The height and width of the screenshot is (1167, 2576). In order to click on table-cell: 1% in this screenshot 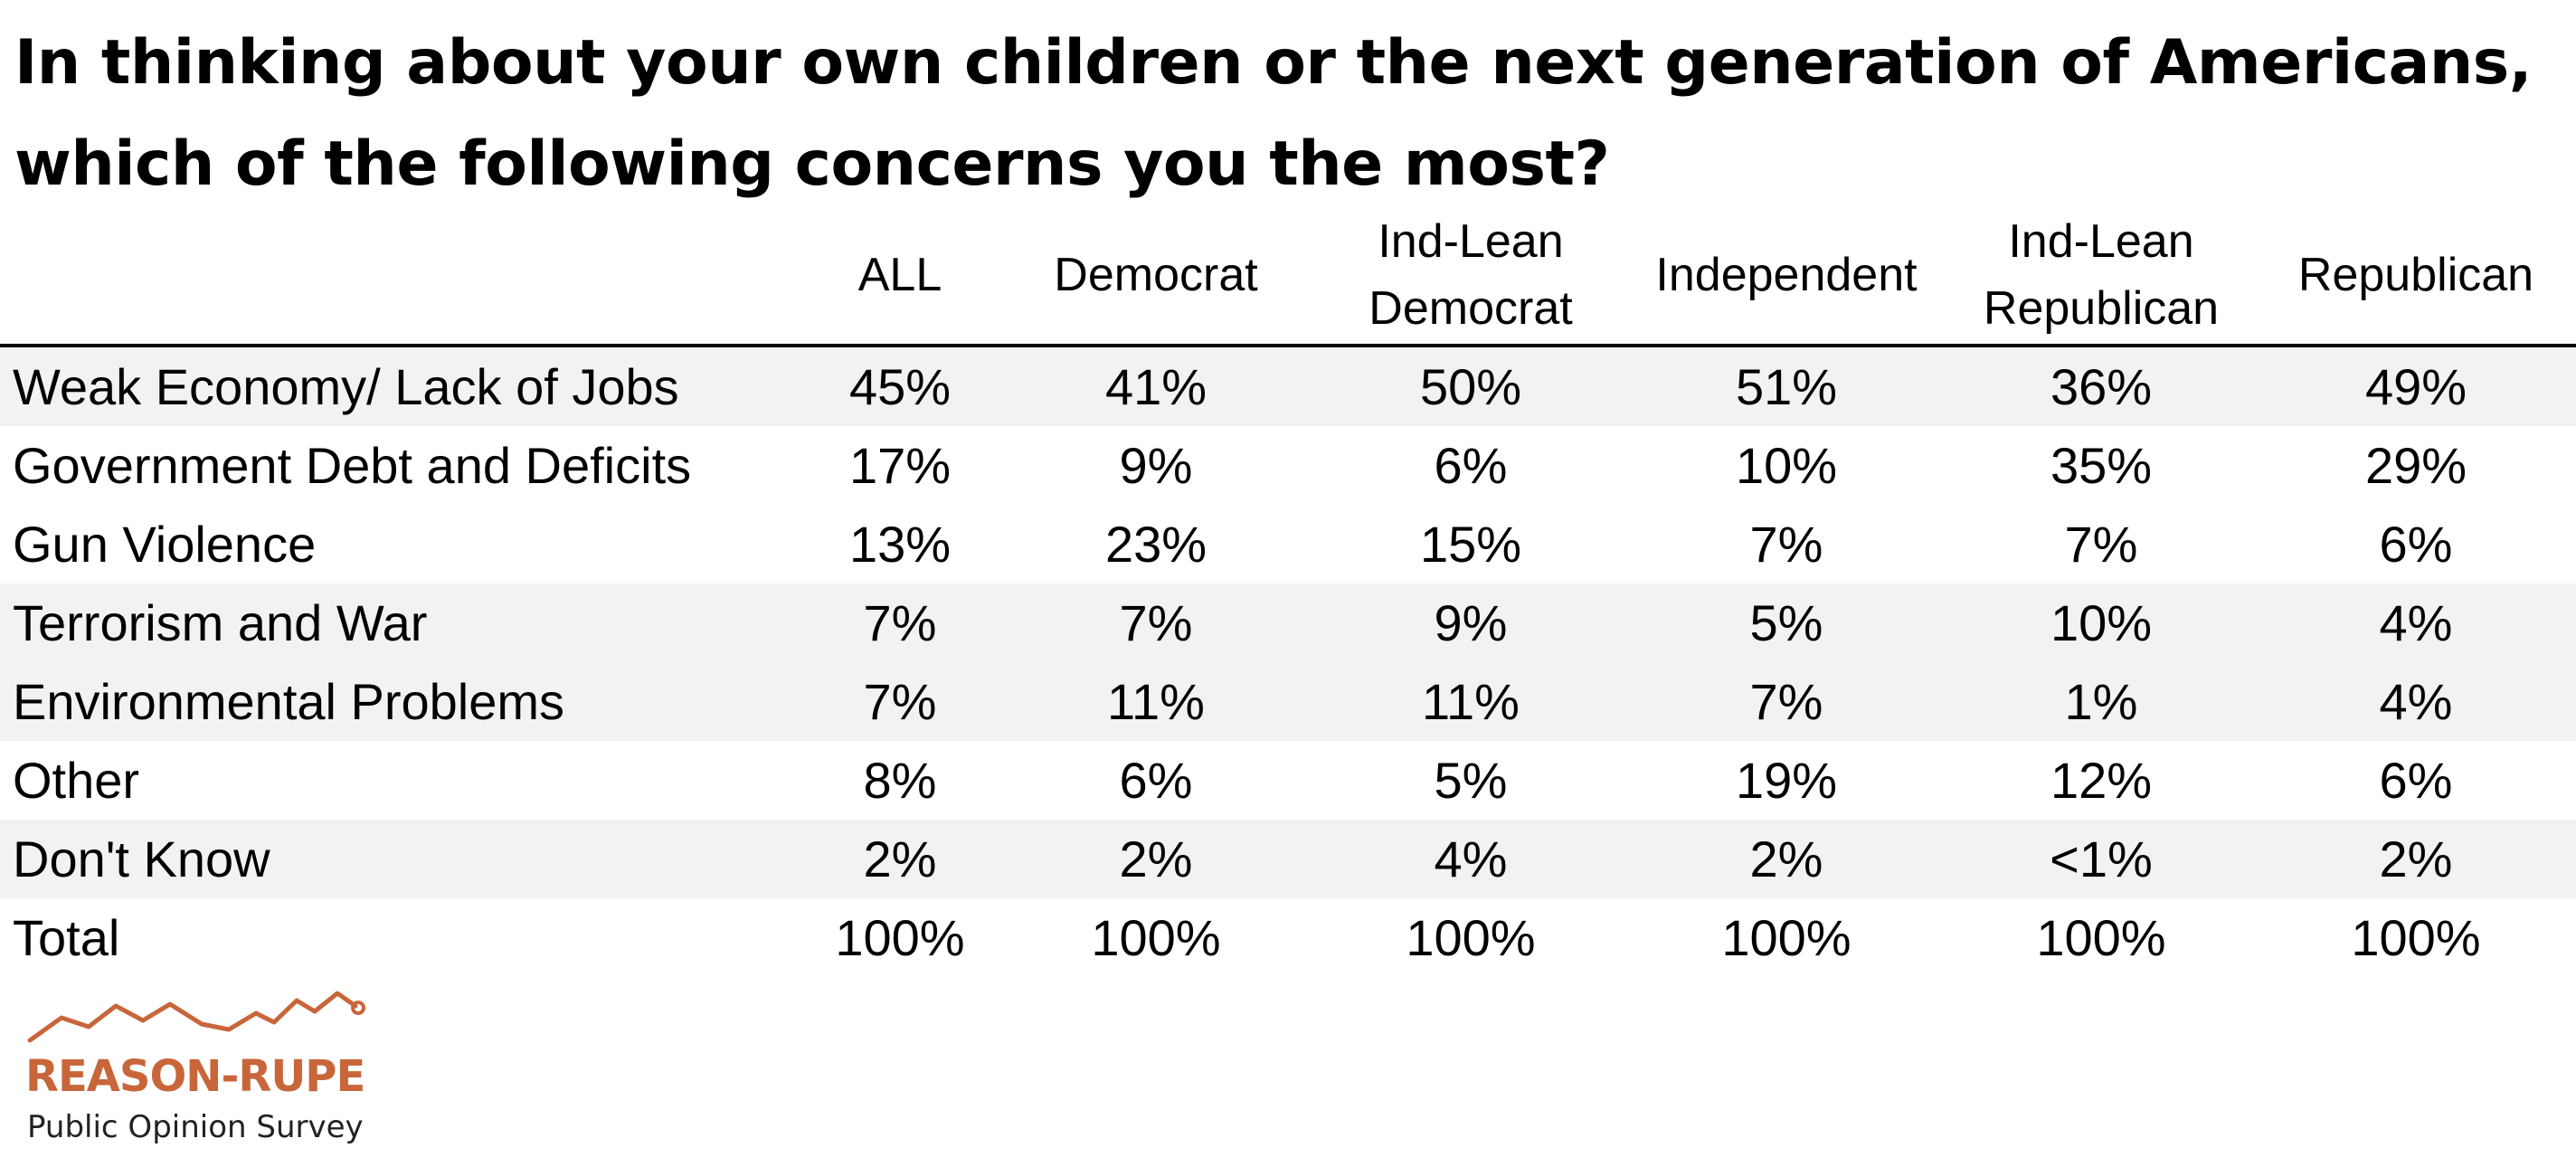, I will do `click(2101, 701)`.